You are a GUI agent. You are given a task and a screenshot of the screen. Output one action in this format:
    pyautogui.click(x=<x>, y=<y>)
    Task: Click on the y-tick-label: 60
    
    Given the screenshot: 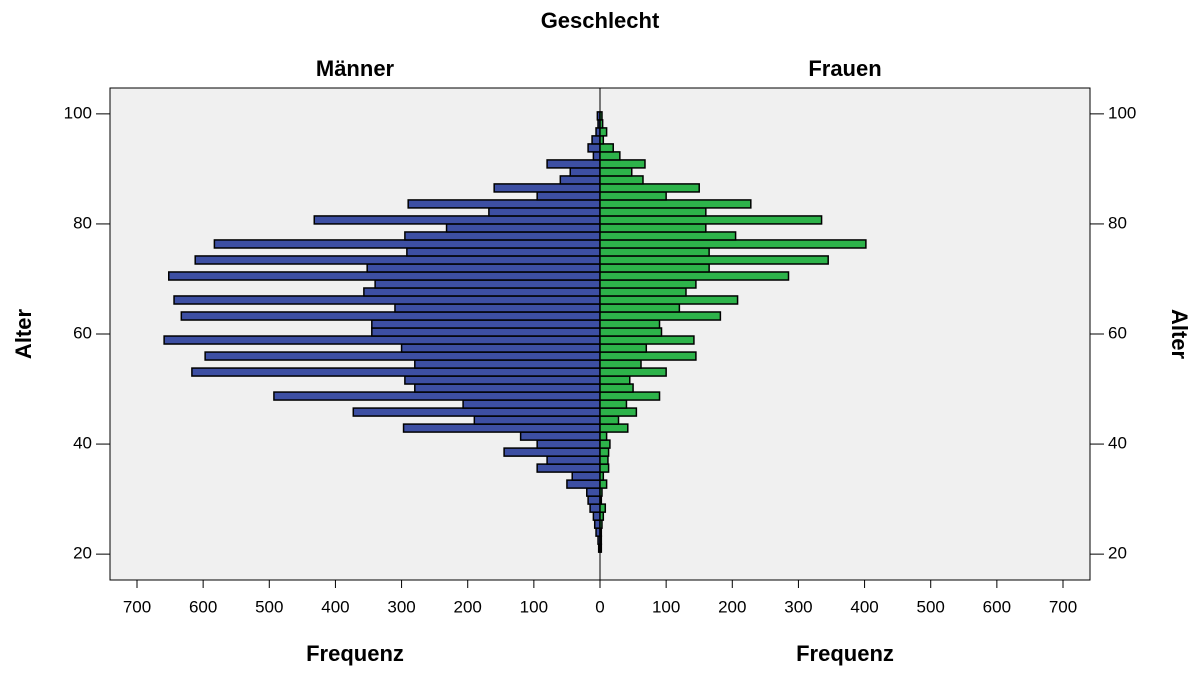 What is the action you would take?
    pyautogui.click(x=1117, y=332)
    